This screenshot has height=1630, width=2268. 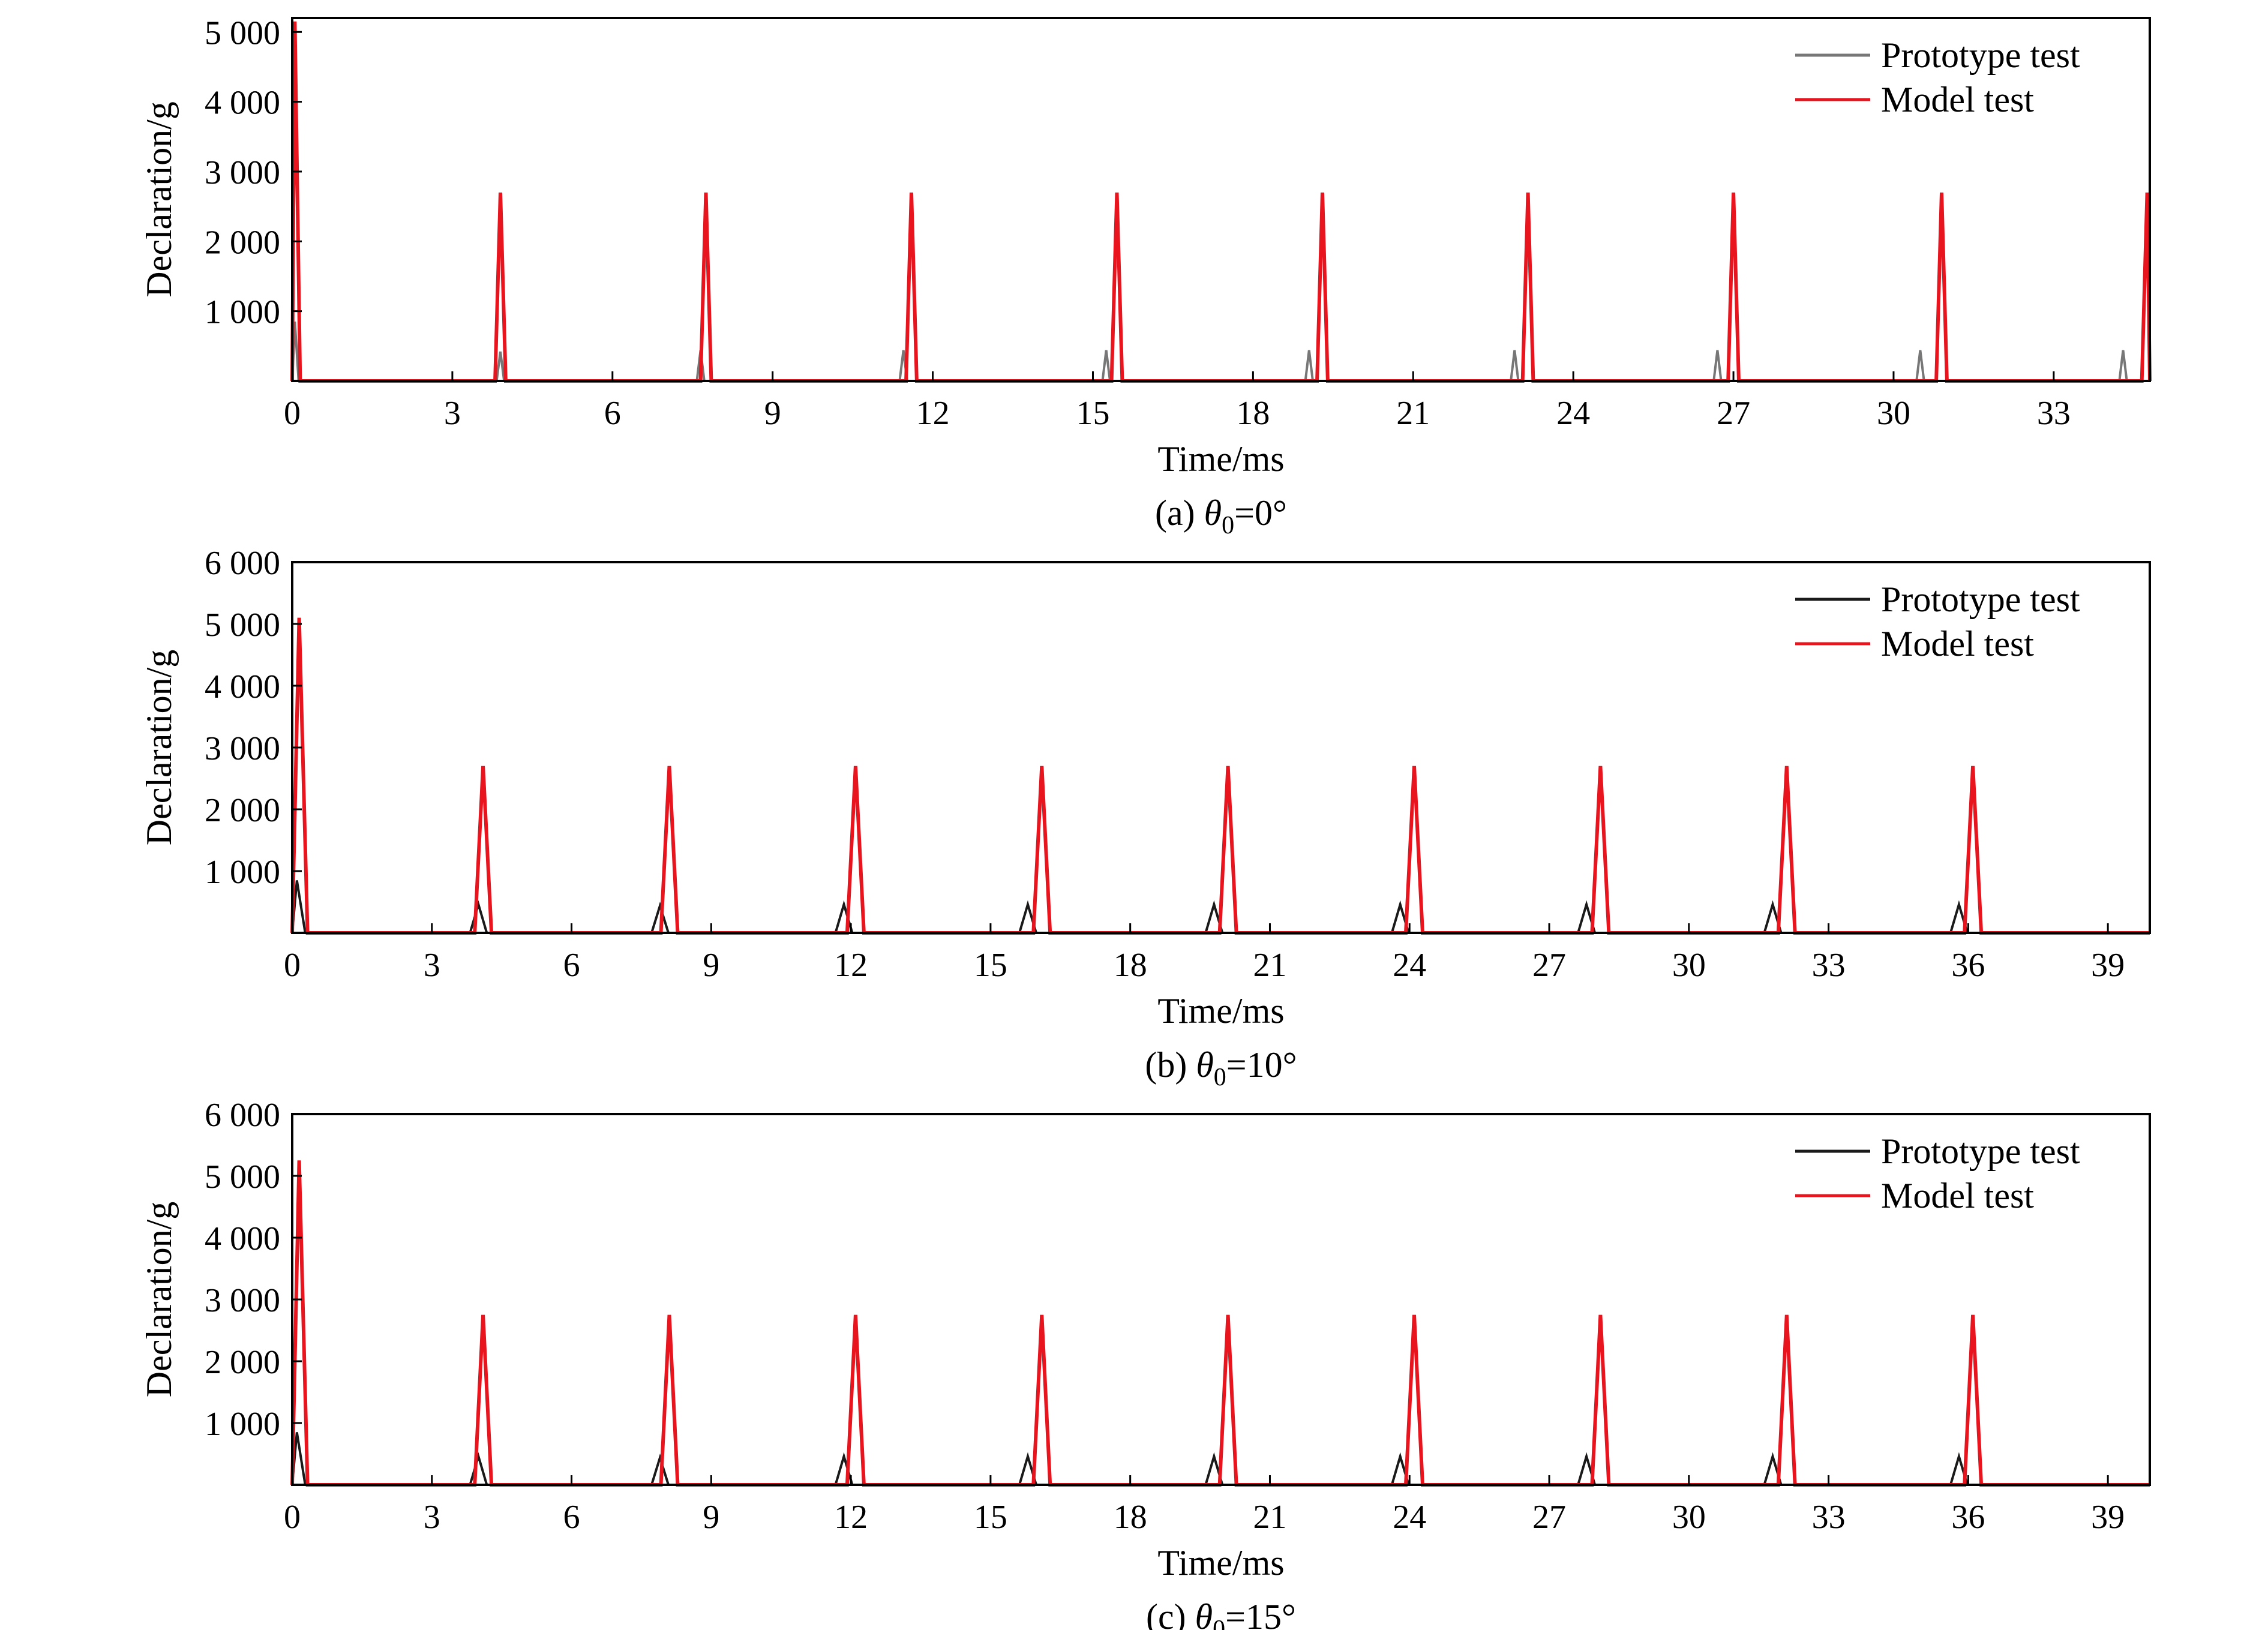 What do you see at coordinates (1179, 513) in the screenshot?
I see `caption-prefix: (a)` at bounding box center [1179, 513].